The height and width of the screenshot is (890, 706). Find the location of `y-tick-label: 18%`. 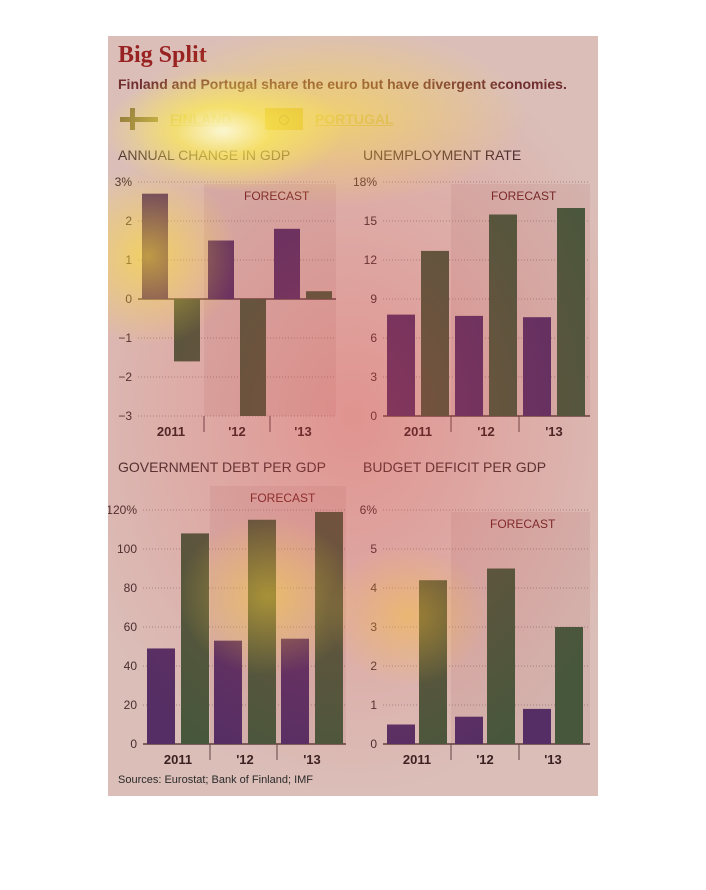

y-tick-label: 18% is located at coordinates (365, 182).